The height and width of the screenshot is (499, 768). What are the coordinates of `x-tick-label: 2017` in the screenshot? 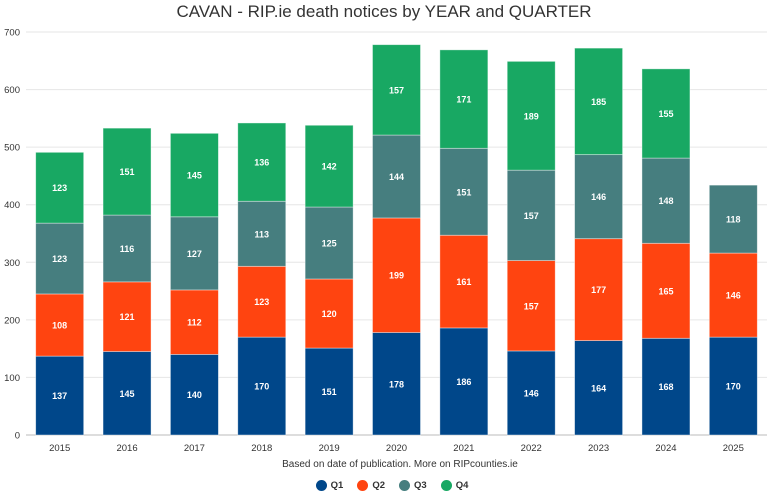 It's located at (194, 448).